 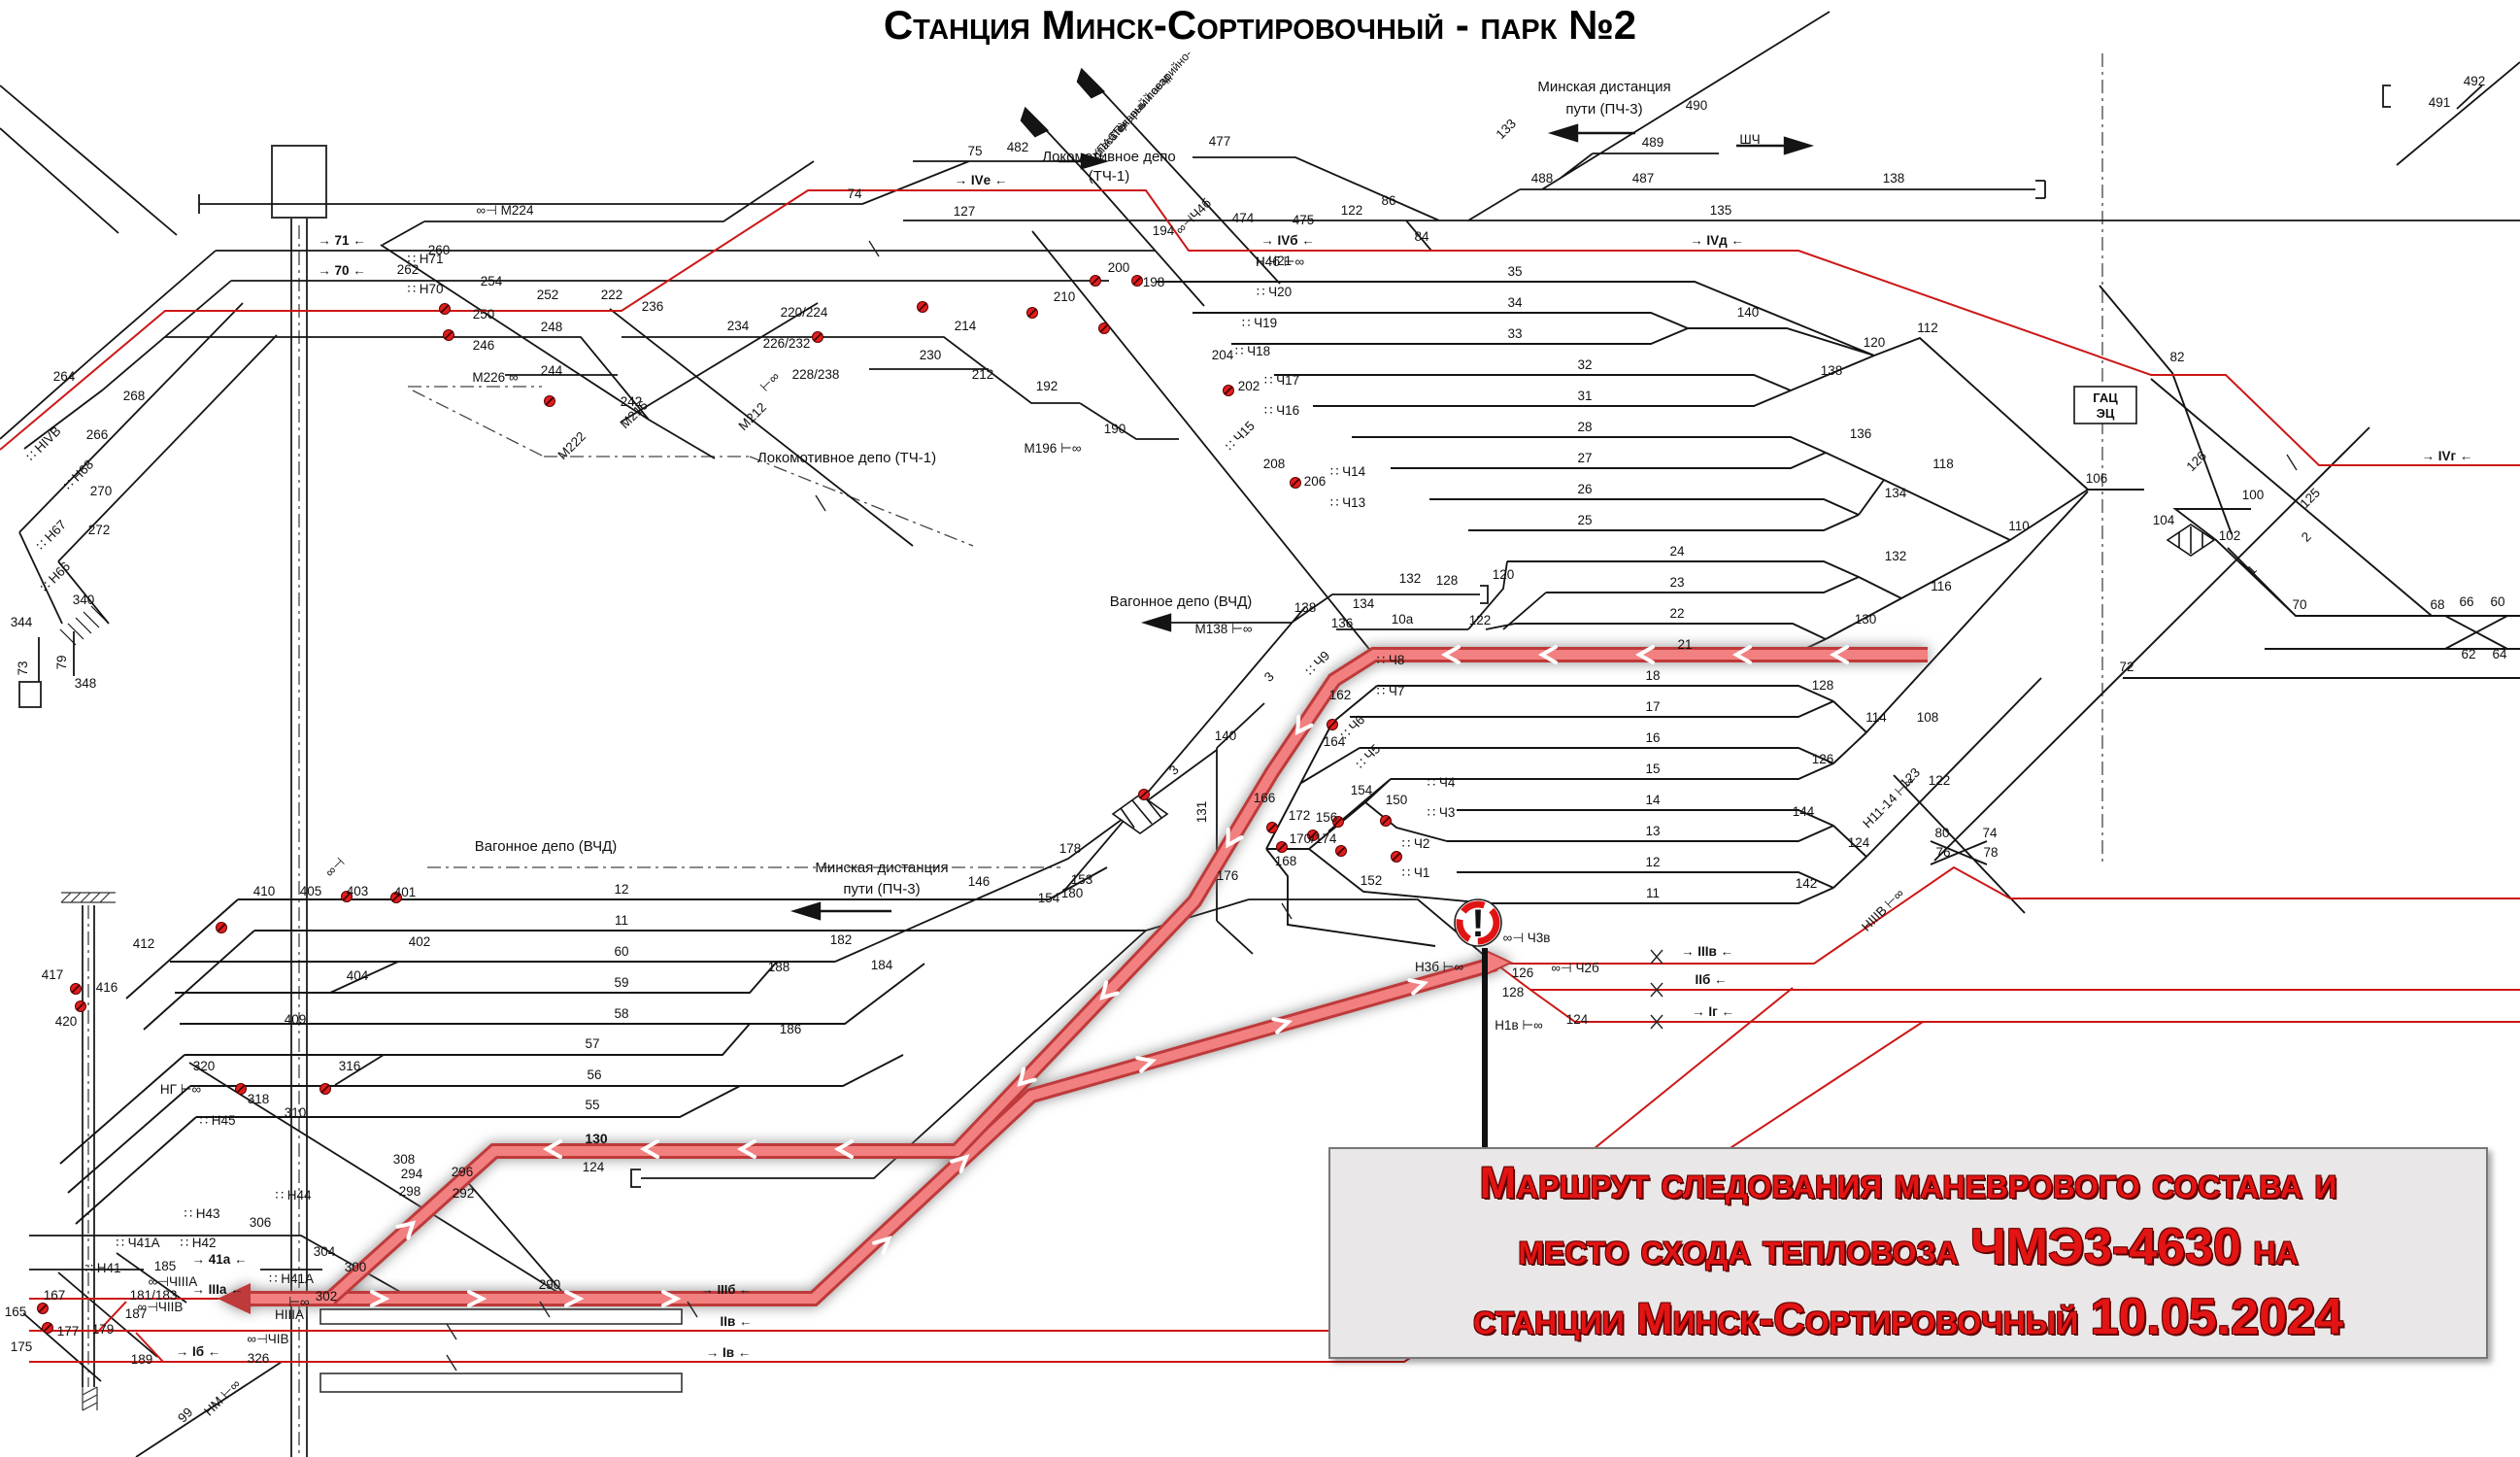 I want to click on diagram-label: 417, so click(x=53, y=974).